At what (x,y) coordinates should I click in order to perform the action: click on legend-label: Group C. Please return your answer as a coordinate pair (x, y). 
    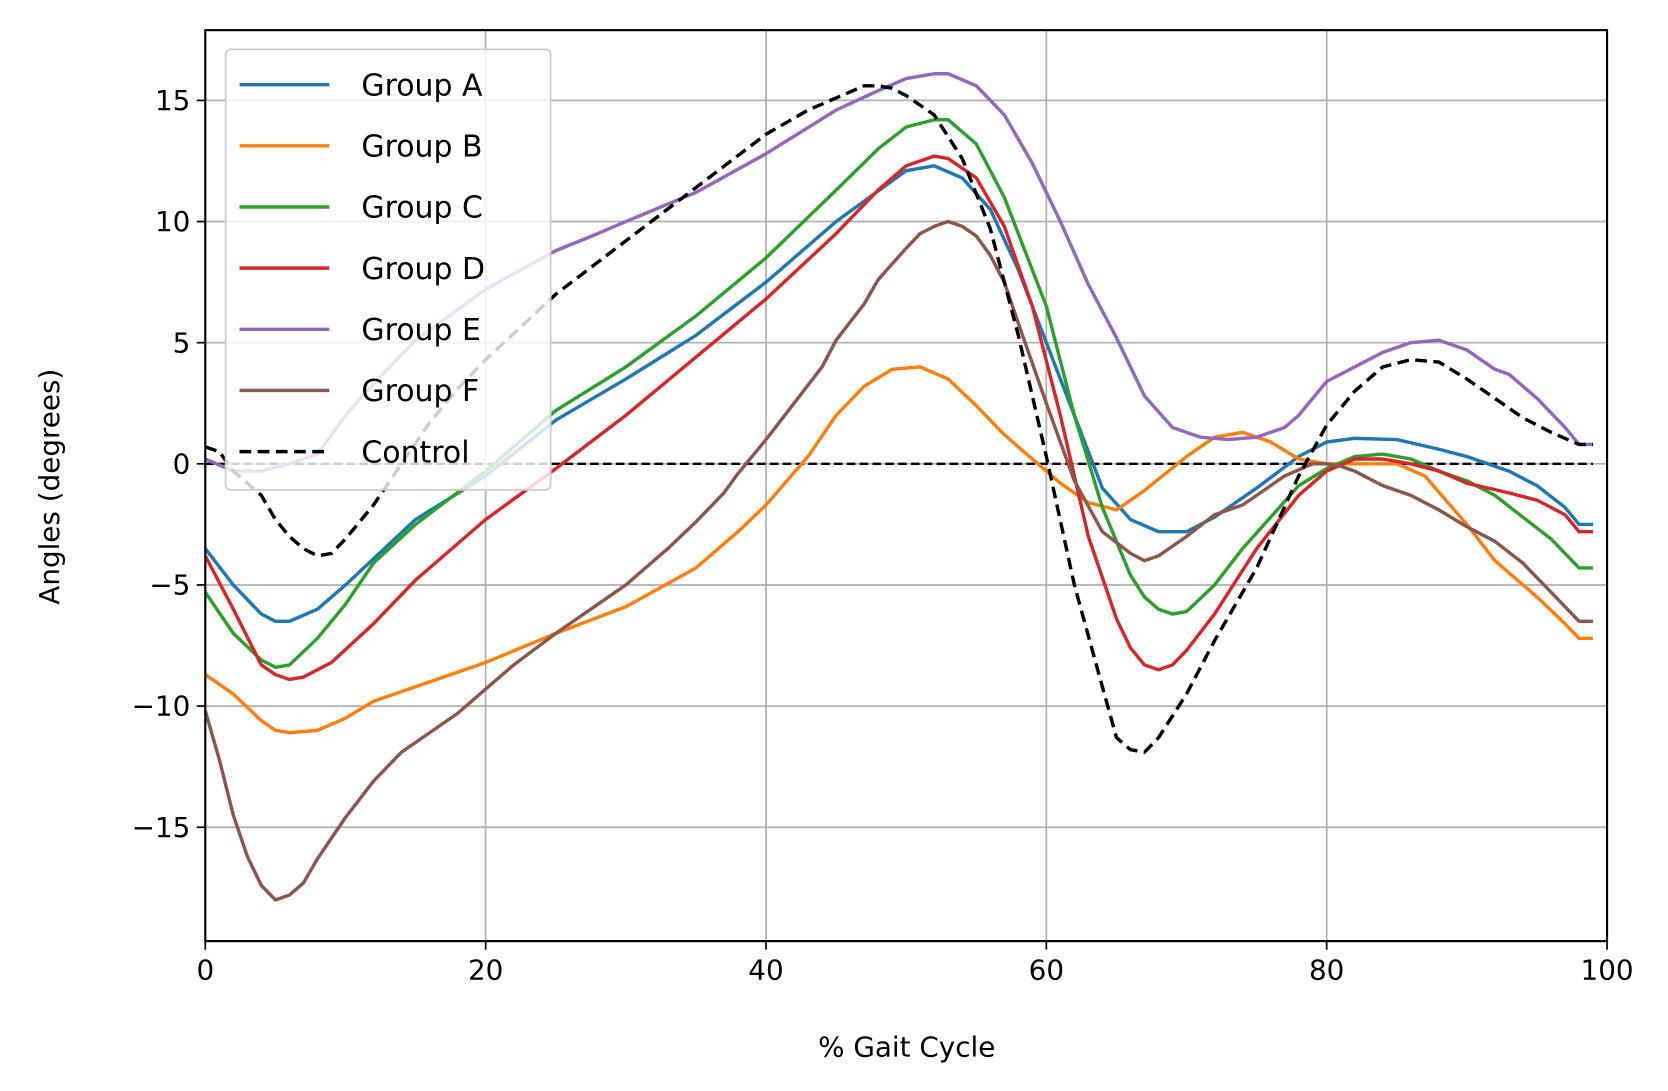
    Looking at the image, I should click on (422, 208).